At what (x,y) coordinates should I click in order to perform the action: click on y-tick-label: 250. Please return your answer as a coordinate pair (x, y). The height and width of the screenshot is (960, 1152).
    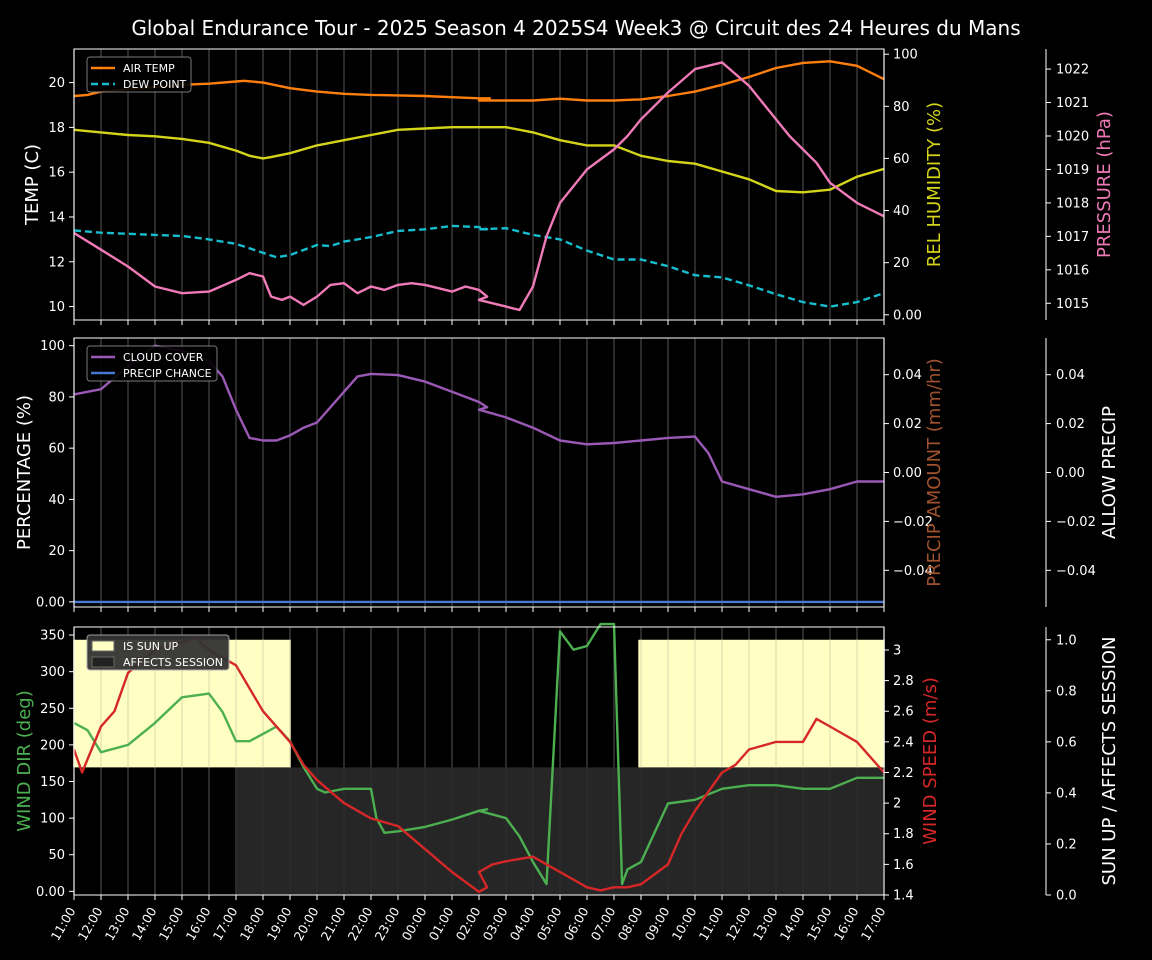
    Looking at the image, I should click on (52, 709).